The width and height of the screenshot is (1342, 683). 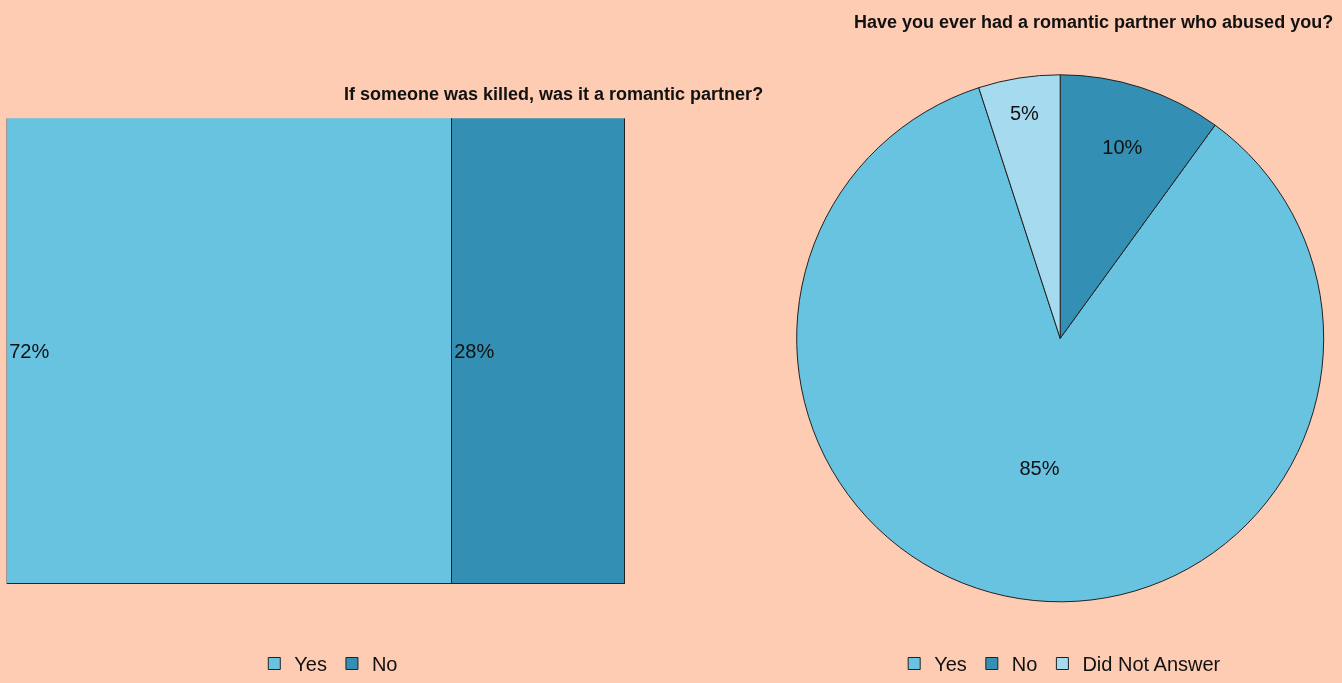 What do you see at coordinates (1094, 22) in the screenshot?
I see `chart-title: Have you ever had a romantic partner who abused you?` at bounding box center [1094, 22].